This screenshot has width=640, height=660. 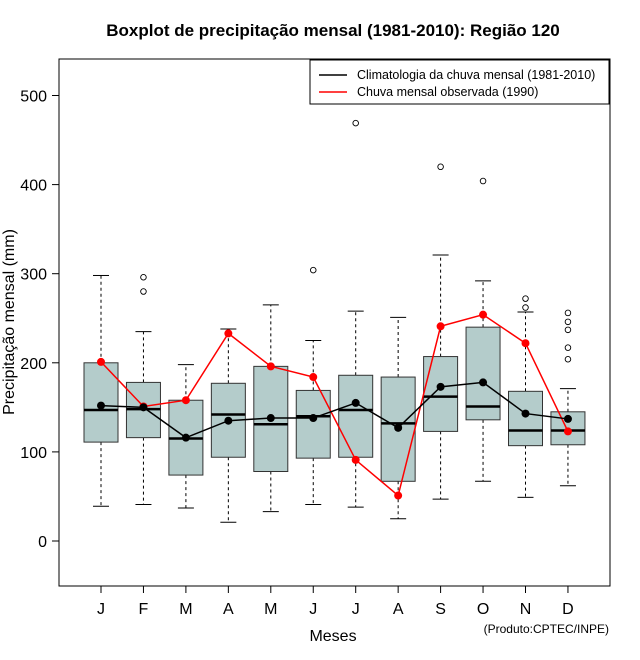 What do you see at coordinates (440, 609) in the screenshot?
I see `x-tick-label: S` at bounding box center [440, 609].